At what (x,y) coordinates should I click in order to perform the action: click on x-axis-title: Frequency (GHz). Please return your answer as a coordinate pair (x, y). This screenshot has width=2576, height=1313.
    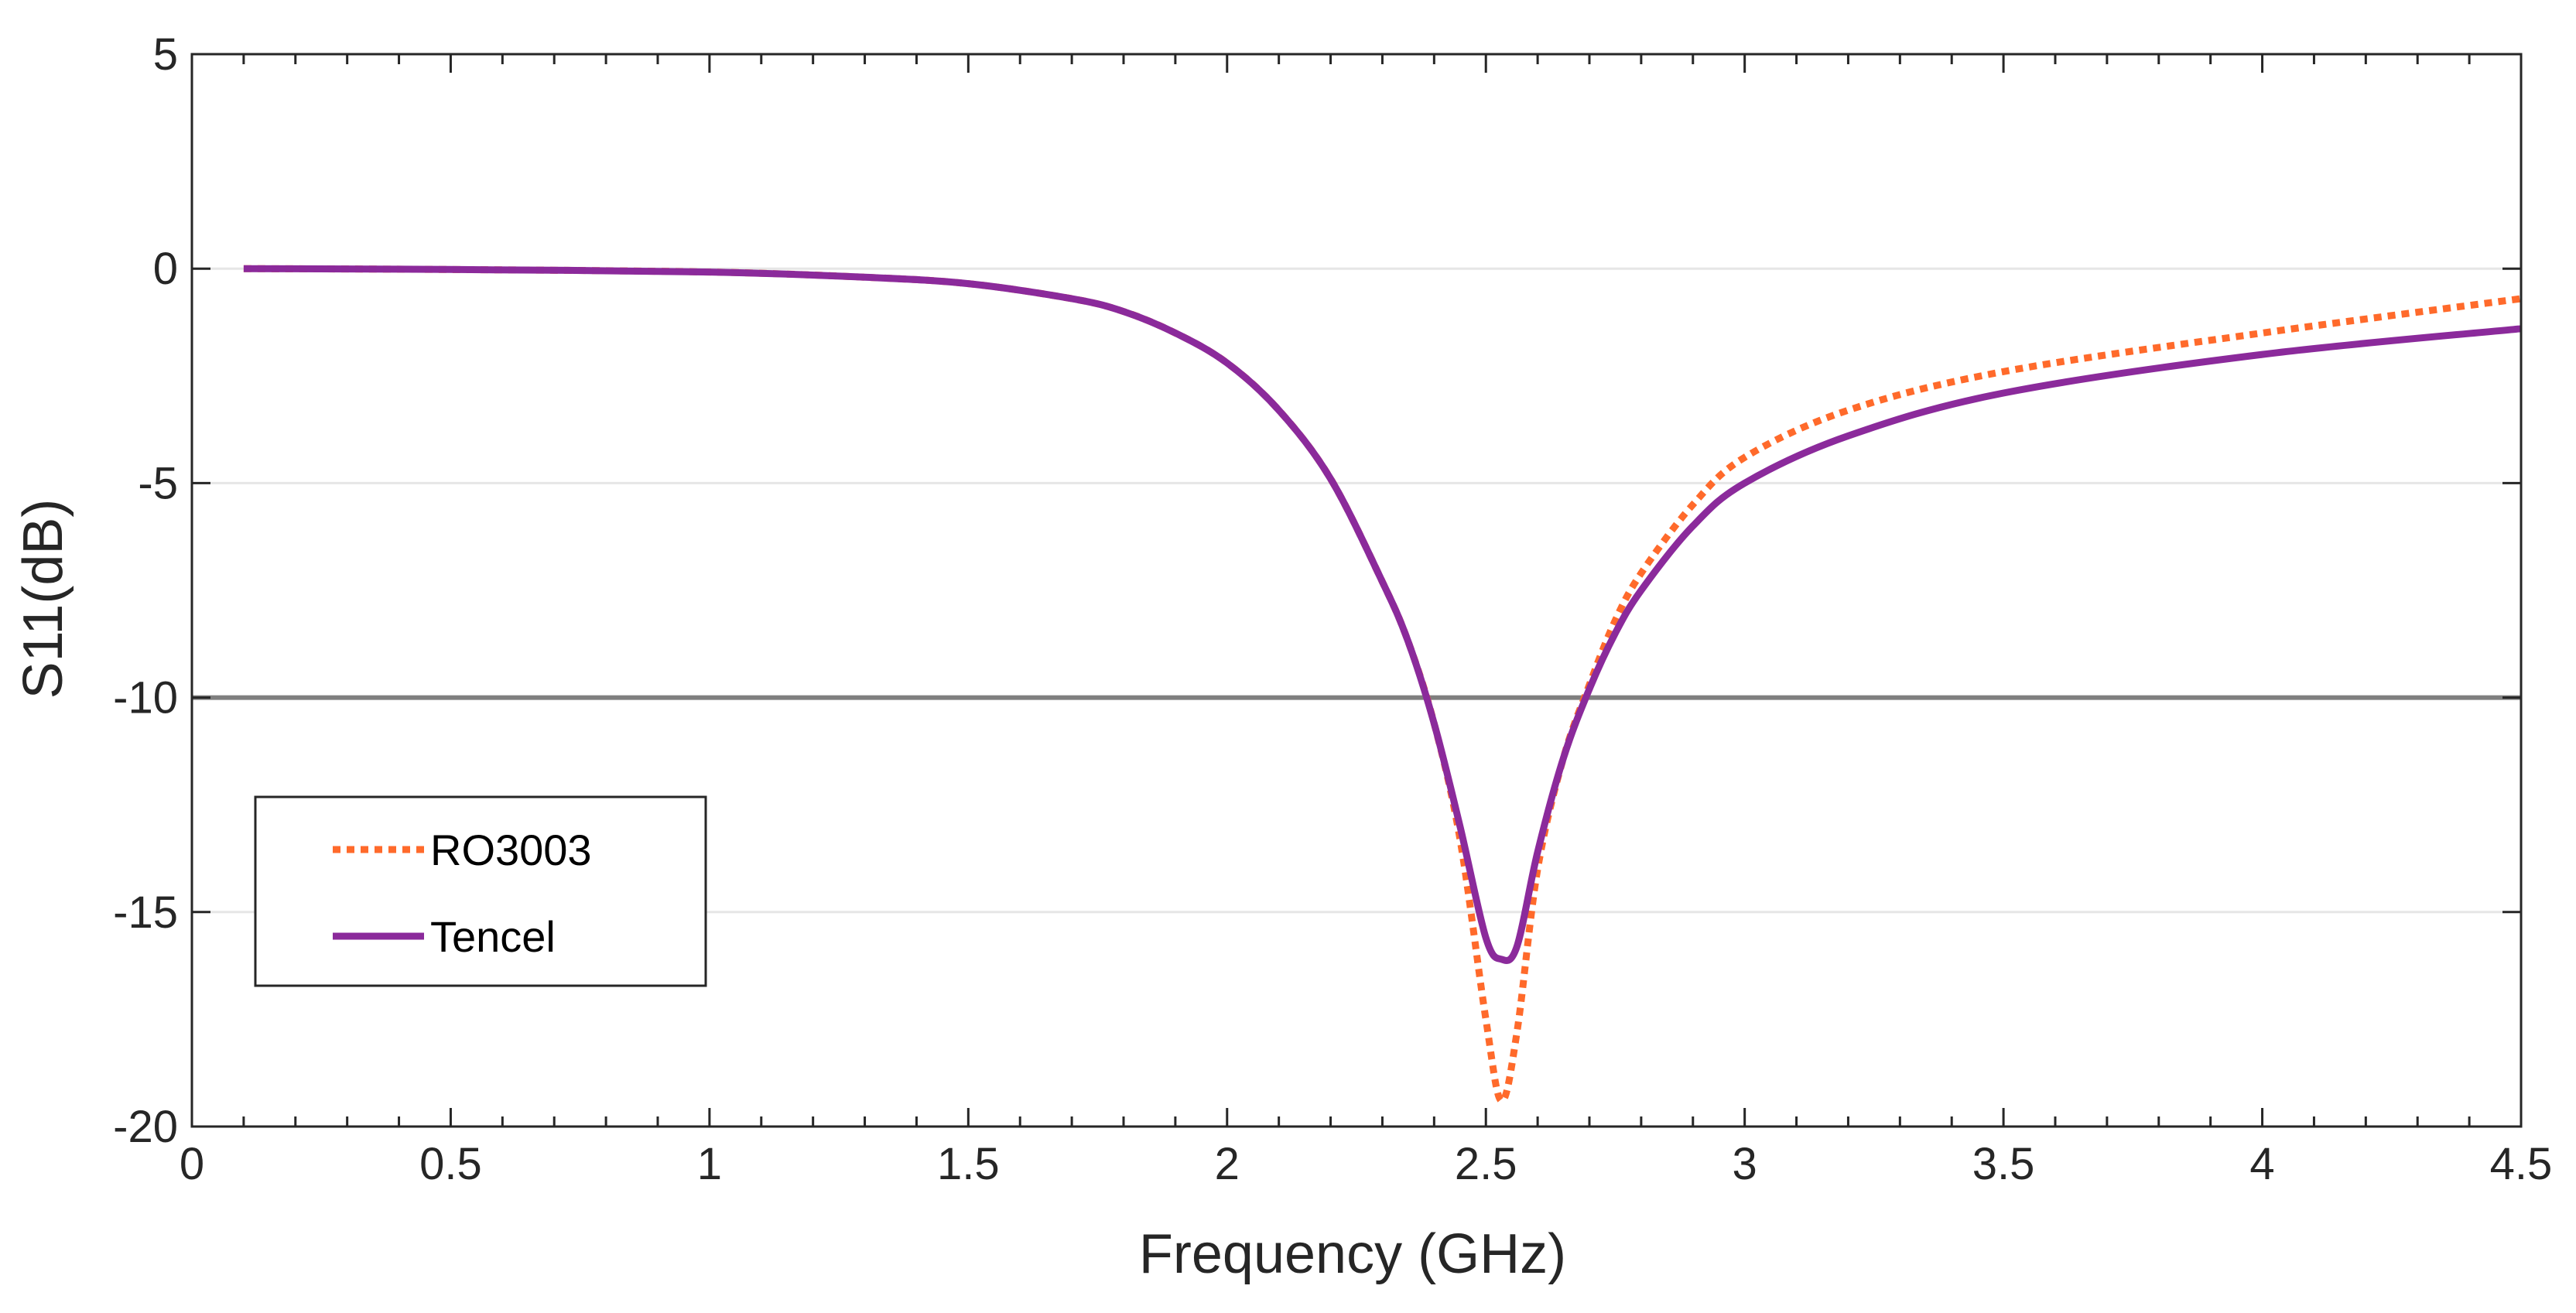
    Looking at the image, I should click on (1353, 1254).